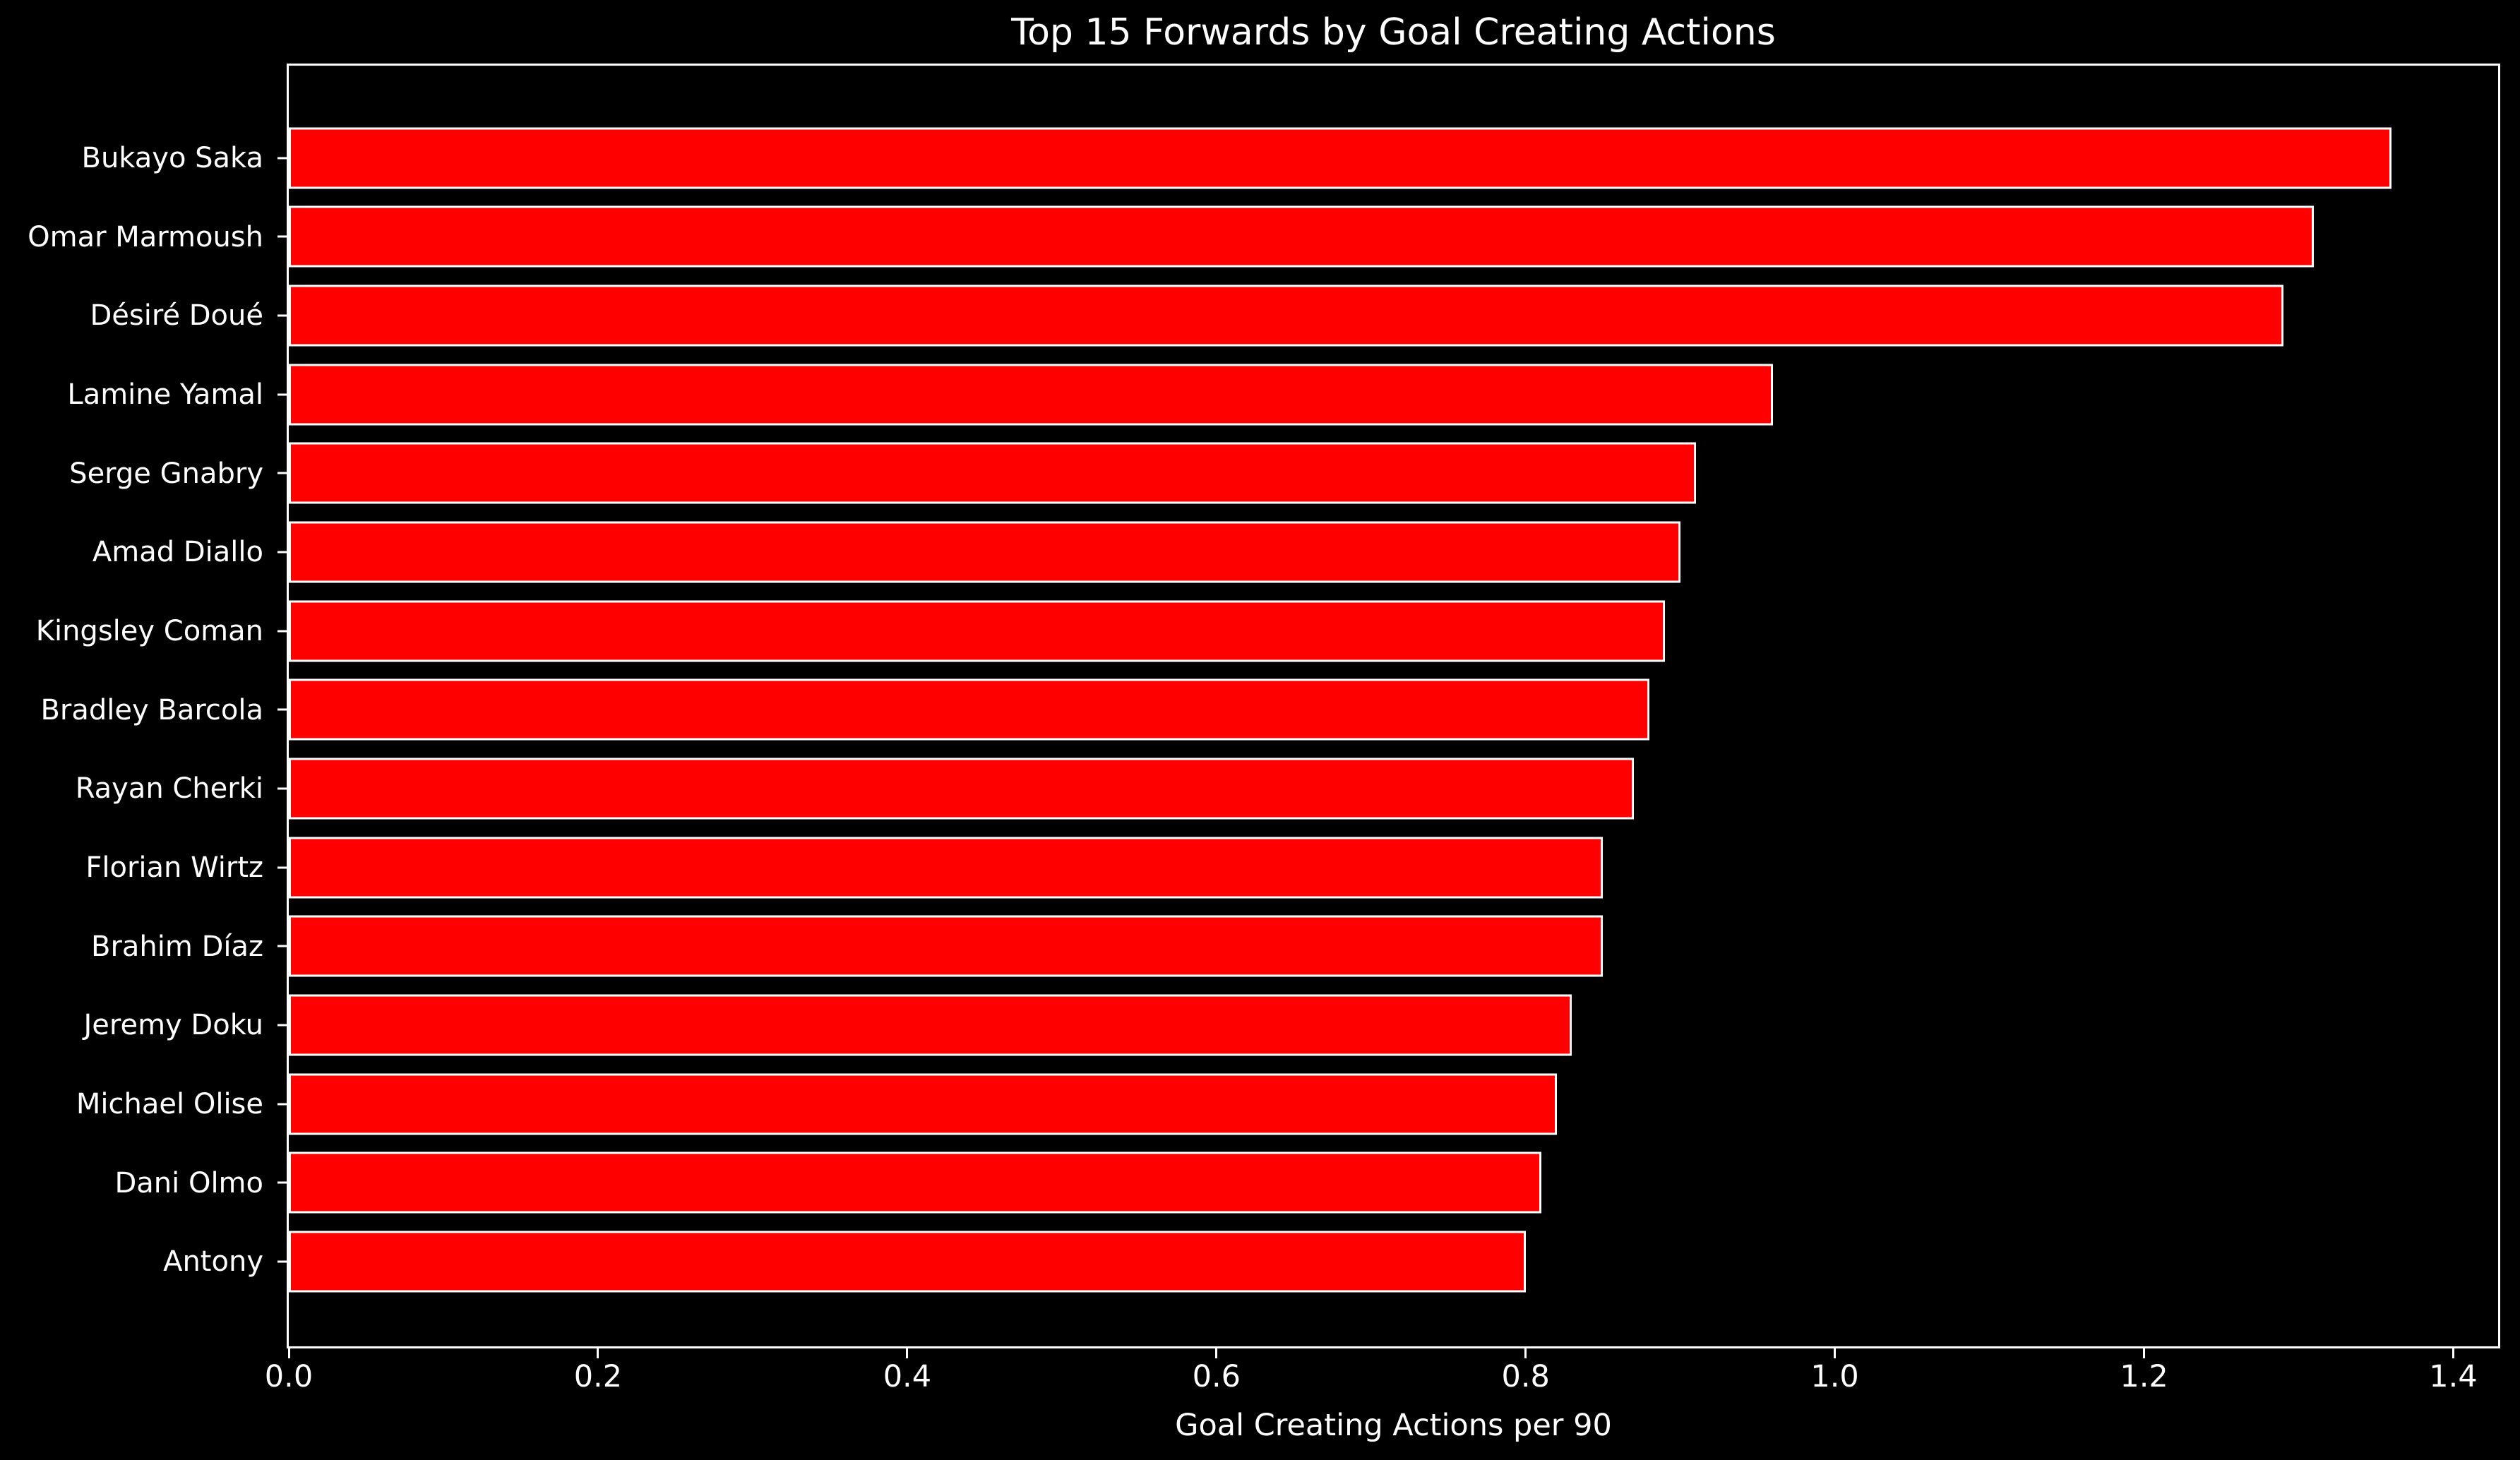  What do you see at coordinates (166, 474) in the screenshot?
I see `y-tick-label: Serge Gnabry` at bounding box center [166, 474].